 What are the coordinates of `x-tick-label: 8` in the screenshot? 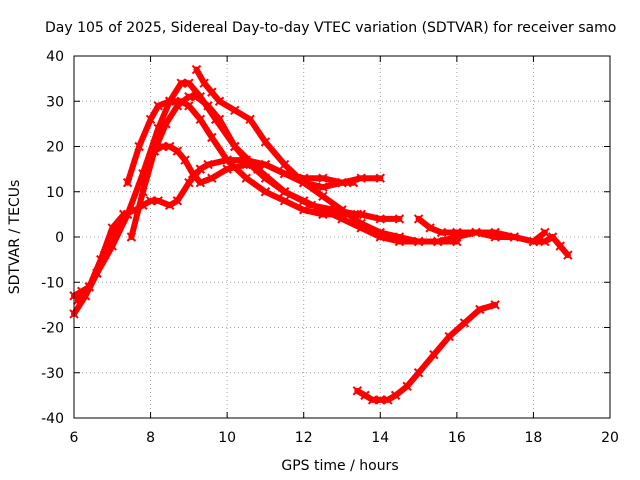 It's located at (150, 438).